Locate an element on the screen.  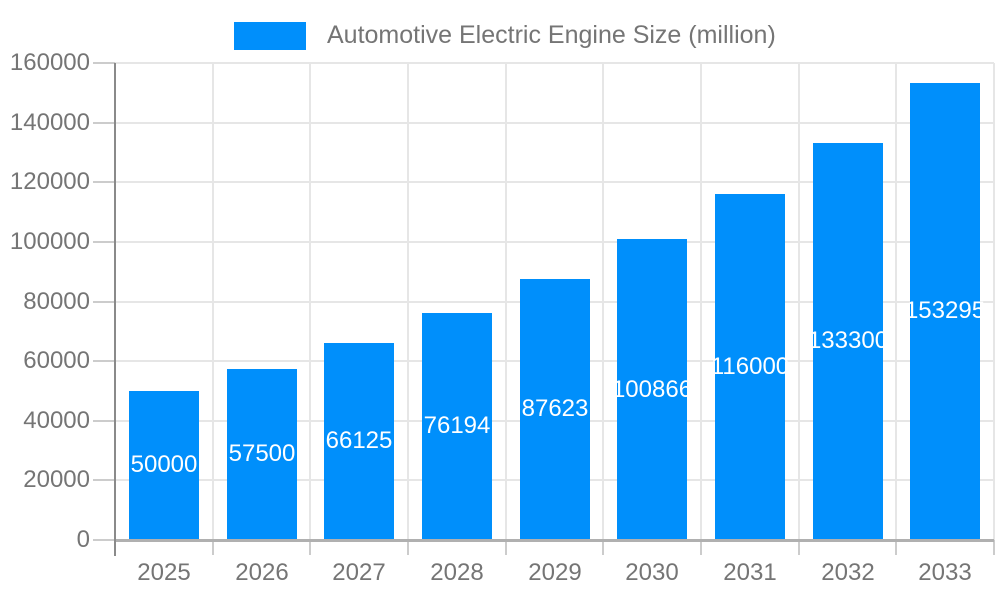
y-axis-label: 120000 is located at coordinates (49, 181).